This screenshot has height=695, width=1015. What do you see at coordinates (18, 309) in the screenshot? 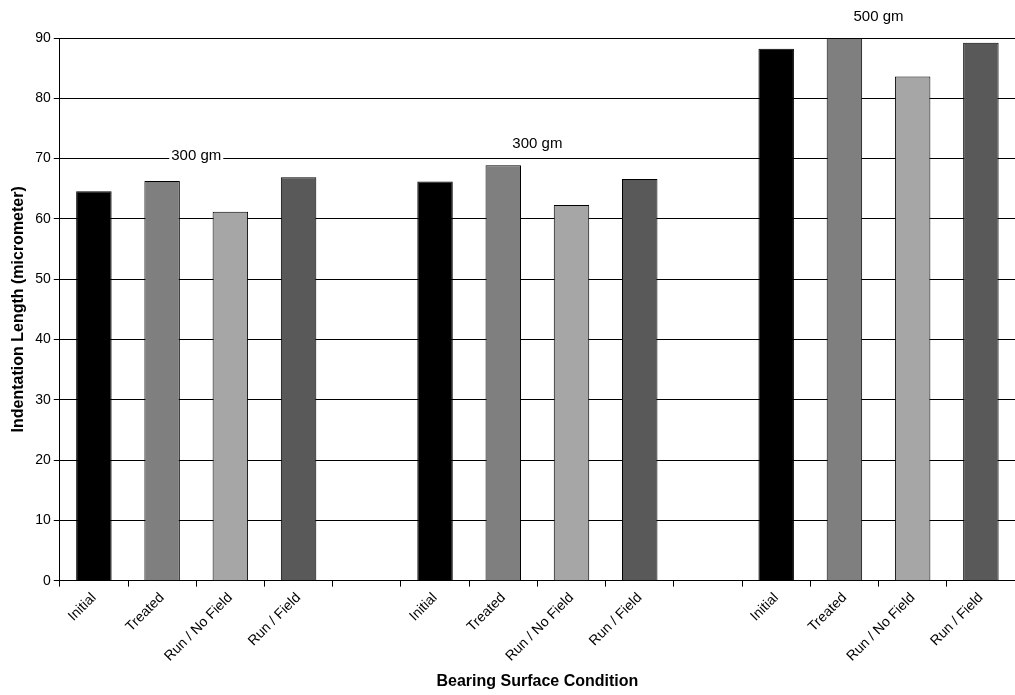
I see `y-axis-title: Indentation Length (micrometer)` at bounding box center [18, 309].